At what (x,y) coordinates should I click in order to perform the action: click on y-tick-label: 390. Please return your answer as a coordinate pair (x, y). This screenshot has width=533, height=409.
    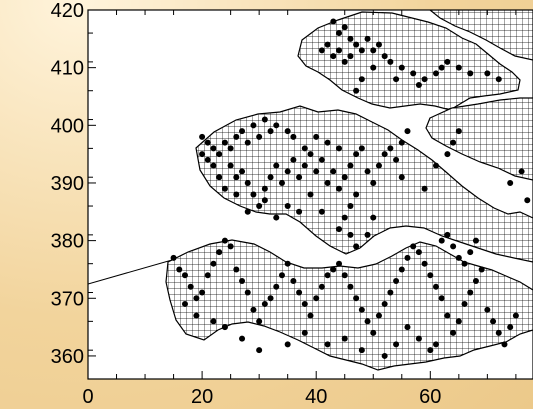
    Looking at the image, I should click on (67, 184).